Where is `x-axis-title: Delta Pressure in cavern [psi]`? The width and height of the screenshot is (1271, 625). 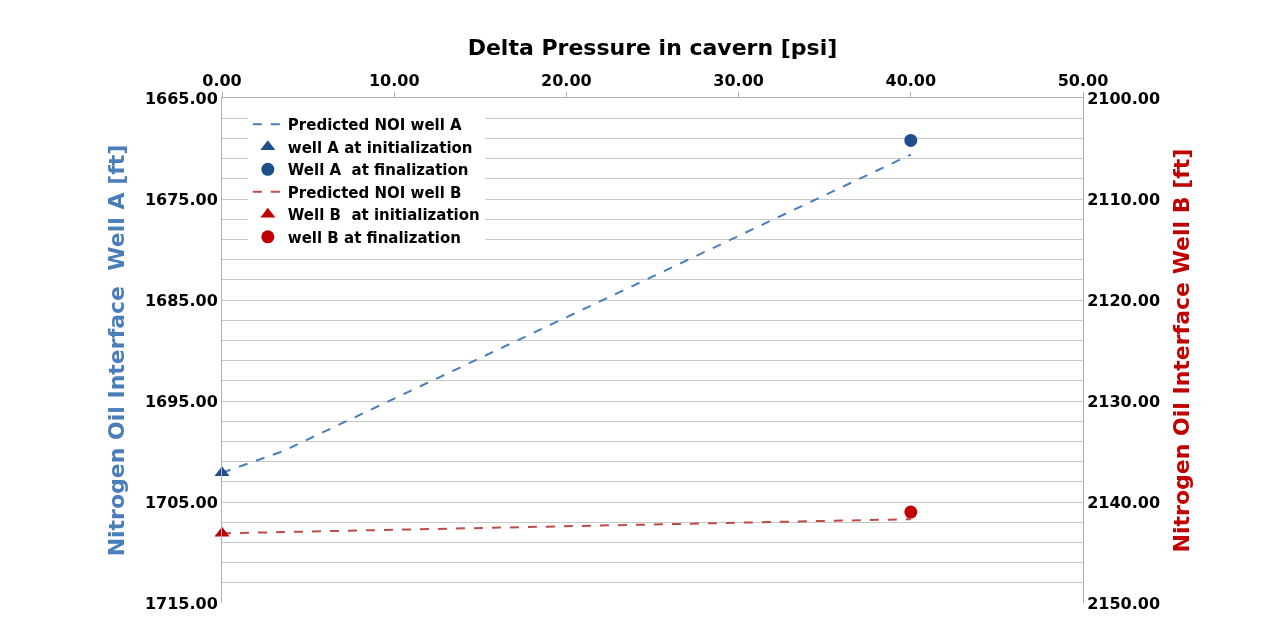
x-axis-title: Delta Pressure in cavern [psi] is located at coordinates (652, 48).